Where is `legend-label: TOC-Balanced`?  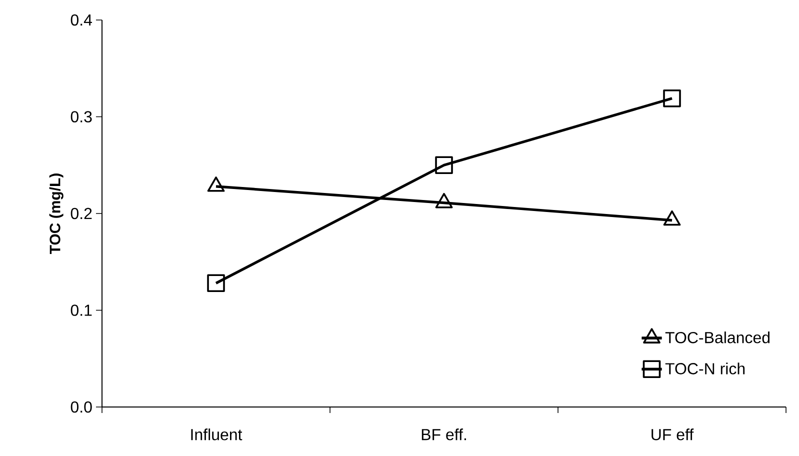 legend-label: TOC-Balanced is located at coordinates (717, 338).